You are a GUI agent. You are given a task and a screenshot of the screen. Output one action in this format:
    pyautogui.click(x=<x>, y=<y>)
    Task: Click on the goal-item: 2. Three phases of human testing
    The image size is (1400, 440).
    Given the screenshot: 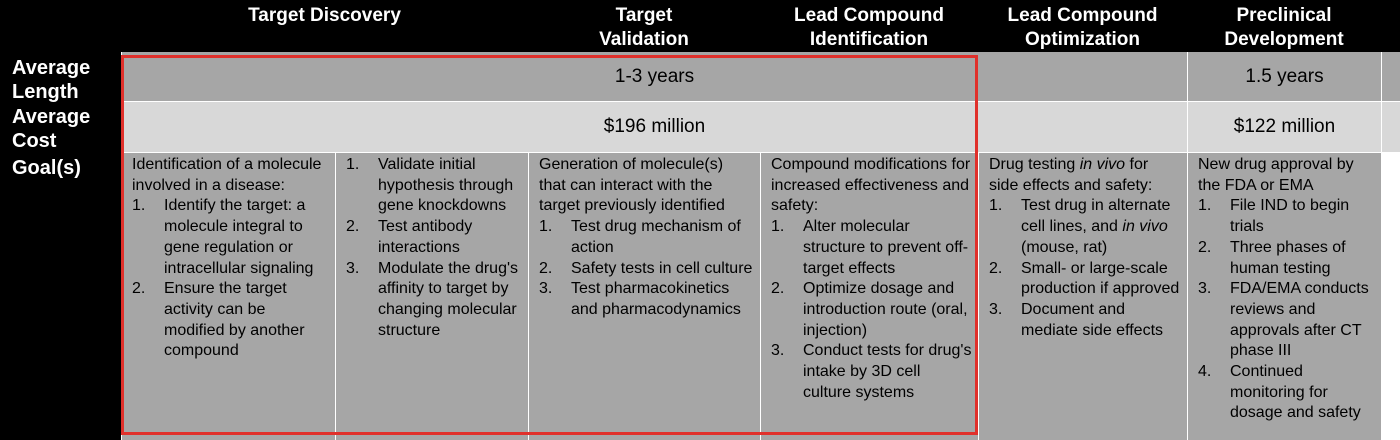 What is the action you would take?
    pyautogui.click(x=1286, y=258)
    